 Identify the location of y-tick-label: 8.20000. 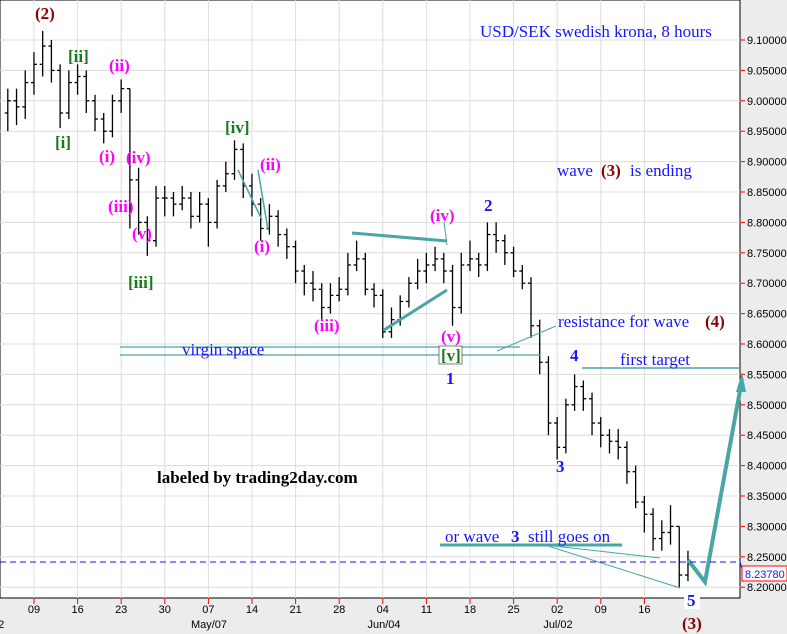
(767, 588).